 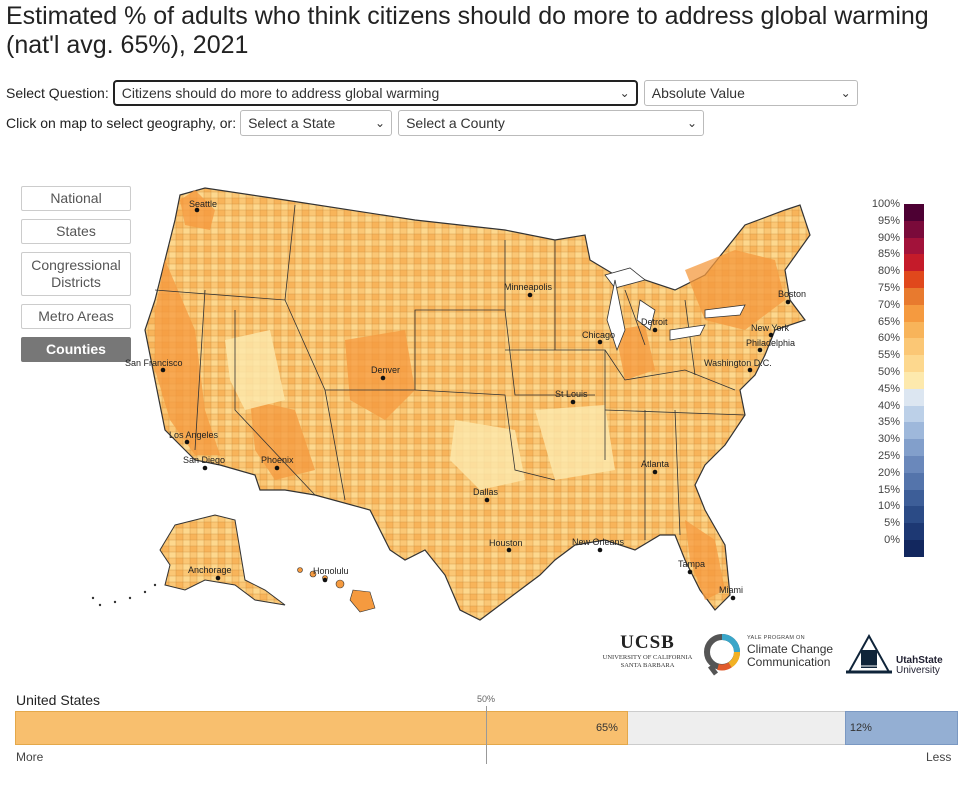 What do you see at coordinates (888, 304) in the screenshot?
I see `legend-label: 70%` at bounding box center [888, 304].